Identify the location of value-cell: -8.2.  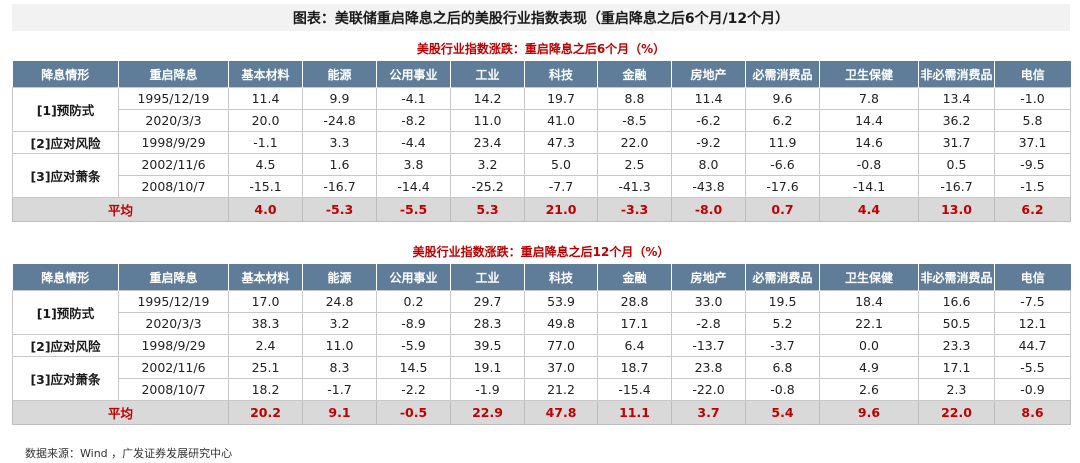
(413, 120).